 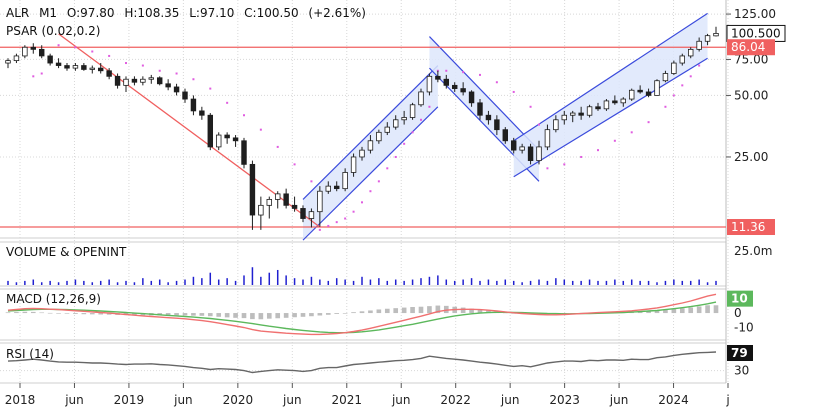 I want to click on time-axis-label: 2019, so click(x=129, y=400).